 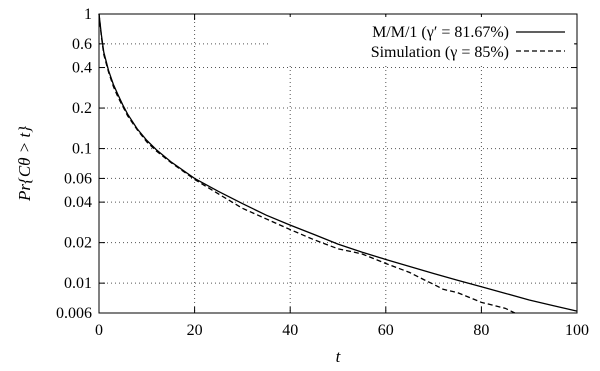 What do you see at coordinates (78, 283) in the screenshot?
I see `y-tick-label: 0.01` at bounding box center [78, 283].